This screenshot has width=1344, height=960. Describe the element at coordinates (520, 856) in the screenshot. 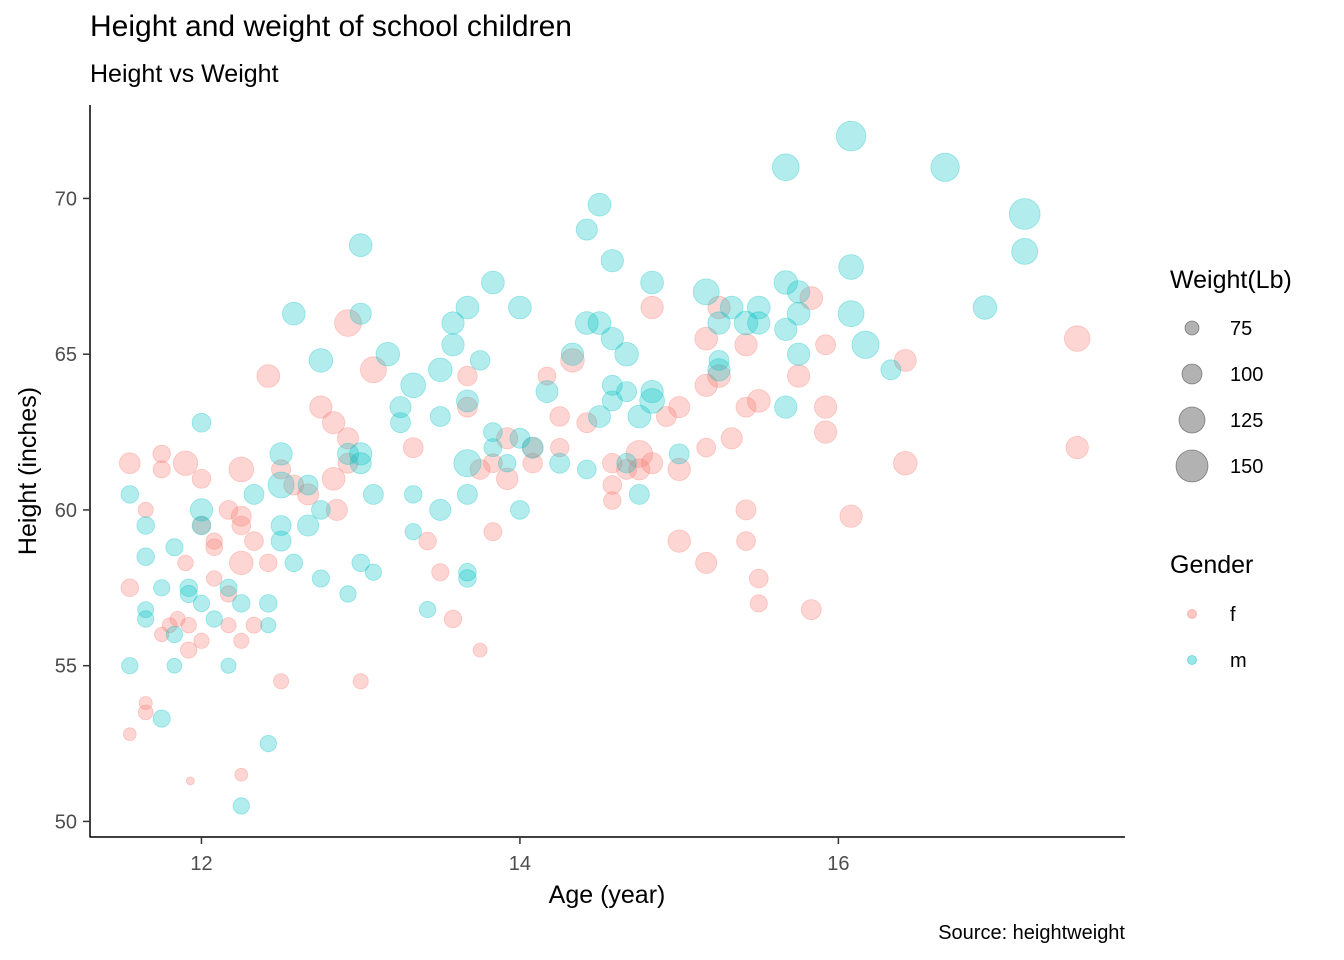

I see `x-axis-ticks: 12 14 16` at that location.